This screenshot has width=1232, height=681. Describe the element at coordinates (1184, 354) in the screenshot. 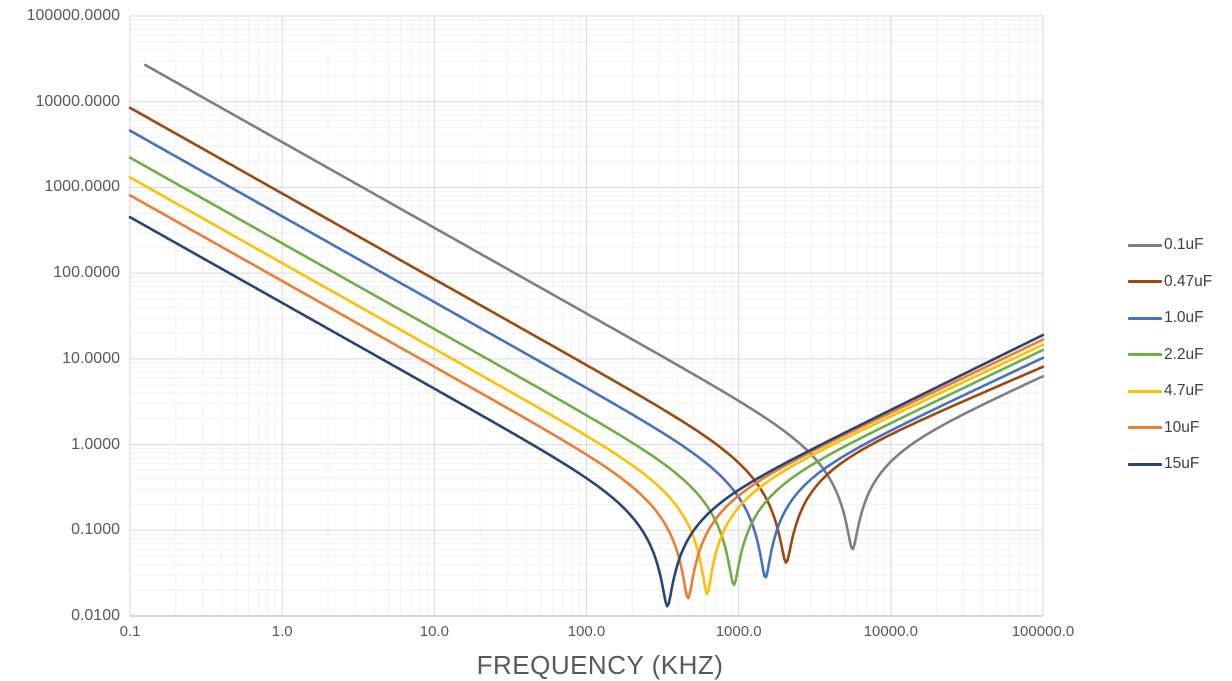

I see `legend-label: 2.2uF` at that location.